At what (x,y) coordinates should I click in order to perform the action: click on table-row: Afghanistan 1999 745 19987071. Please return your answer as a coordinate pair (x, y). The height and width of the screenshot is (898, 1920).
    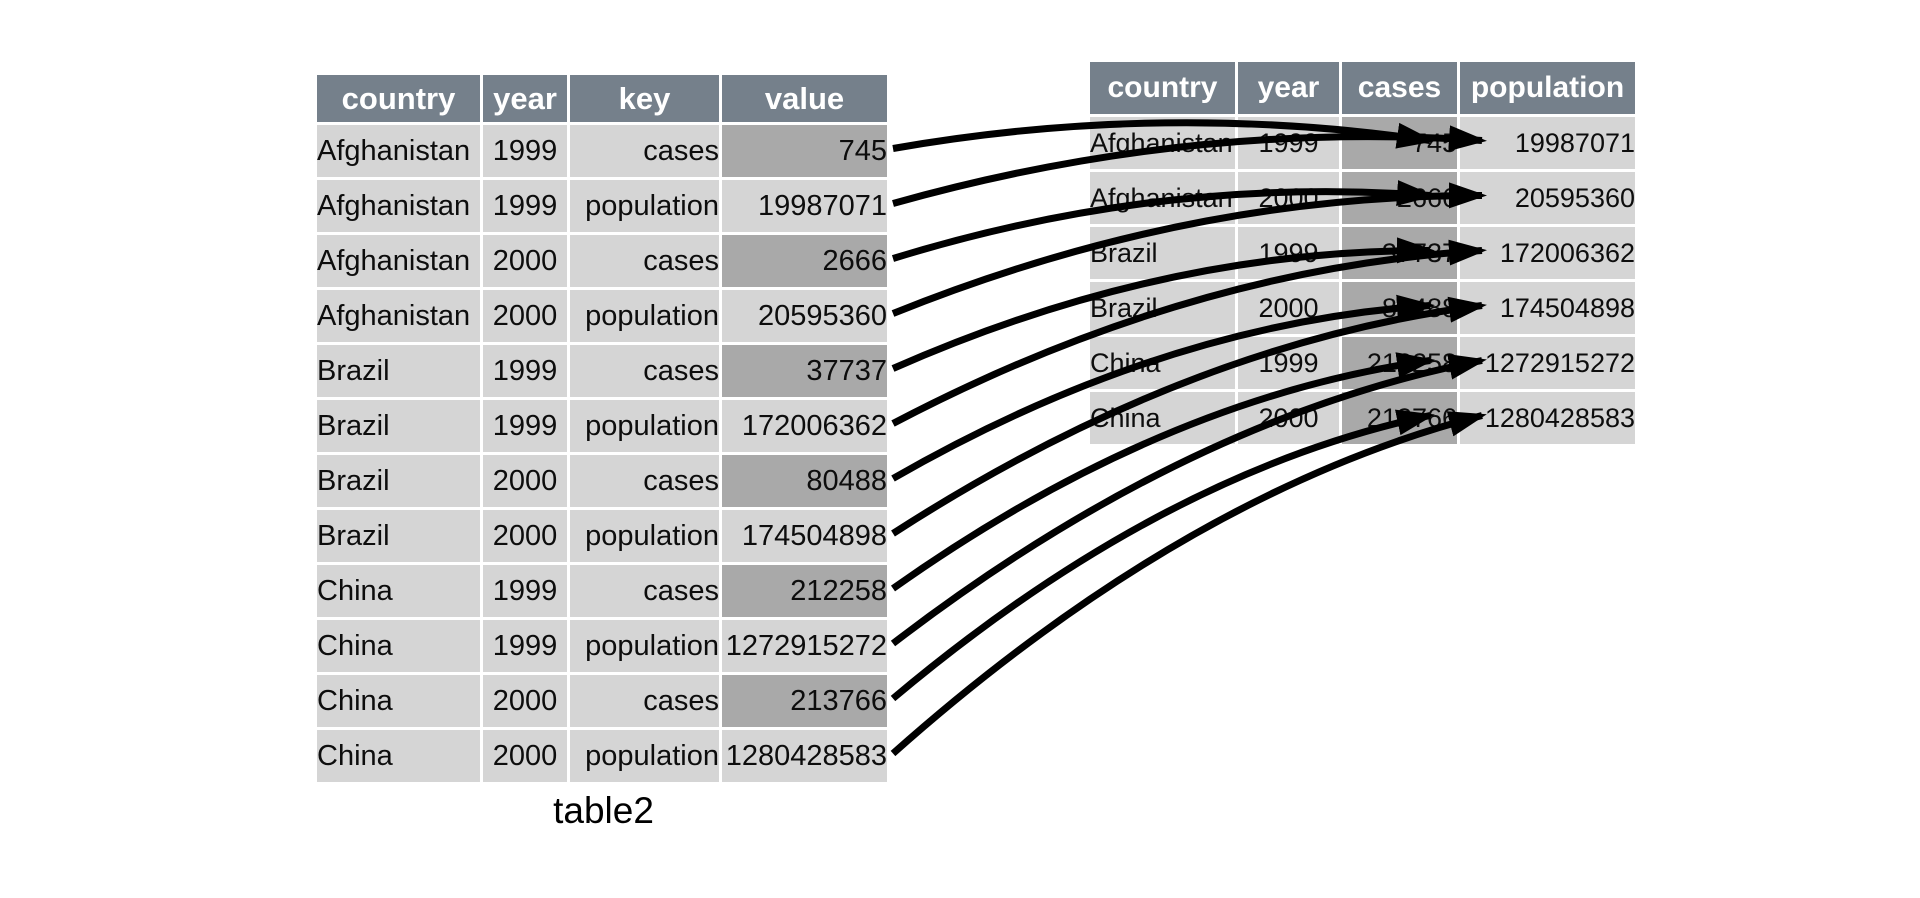
    Looking at the image, I should click on (1364, 144).